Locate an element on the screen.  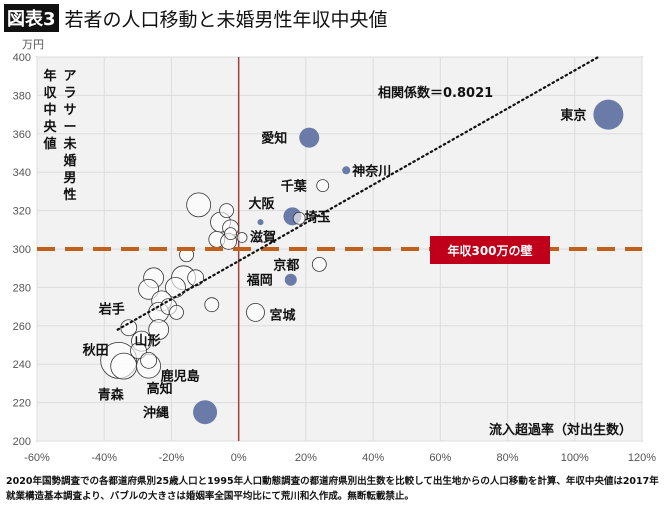
y-axis-label-char: ア is located at coordinates (69, 76).